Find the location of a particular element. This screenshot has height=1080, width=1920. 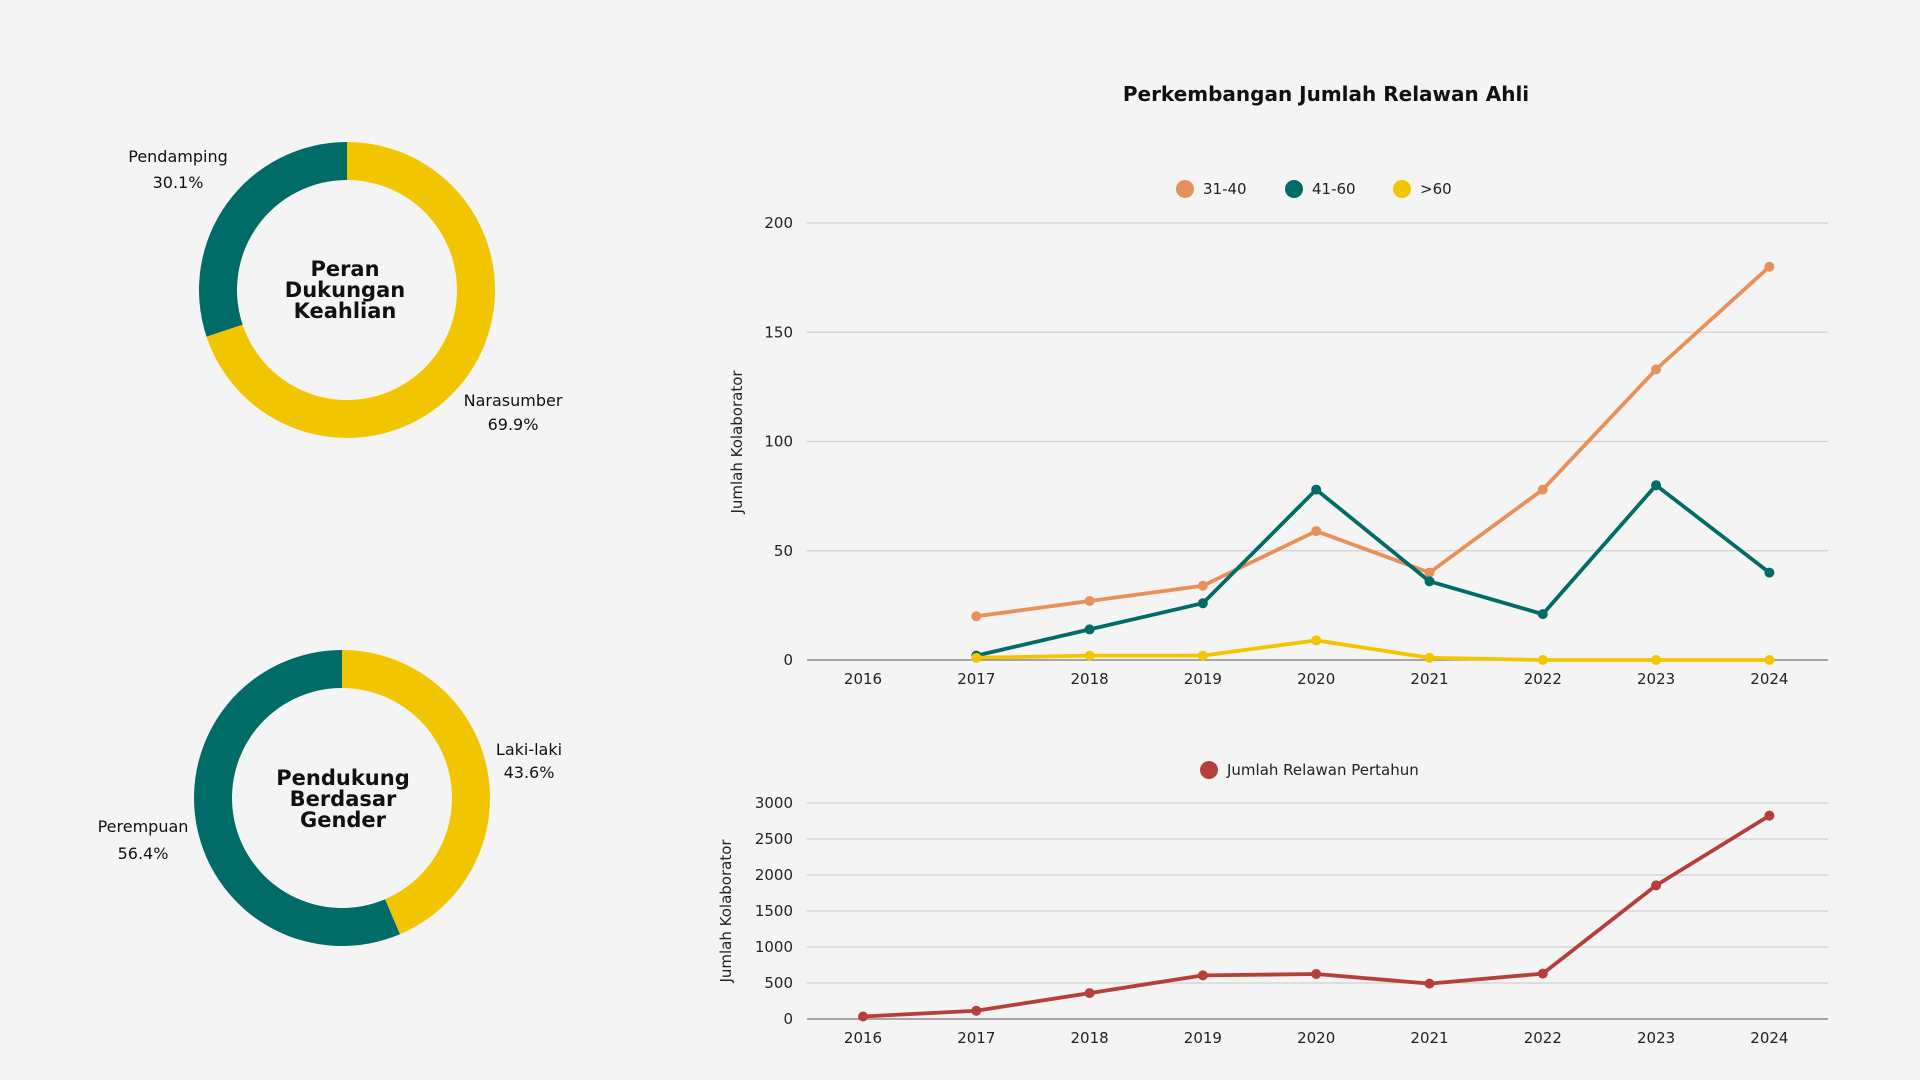

slice-percent-narasumber: 69.9% is located at coordinates (513, 424).